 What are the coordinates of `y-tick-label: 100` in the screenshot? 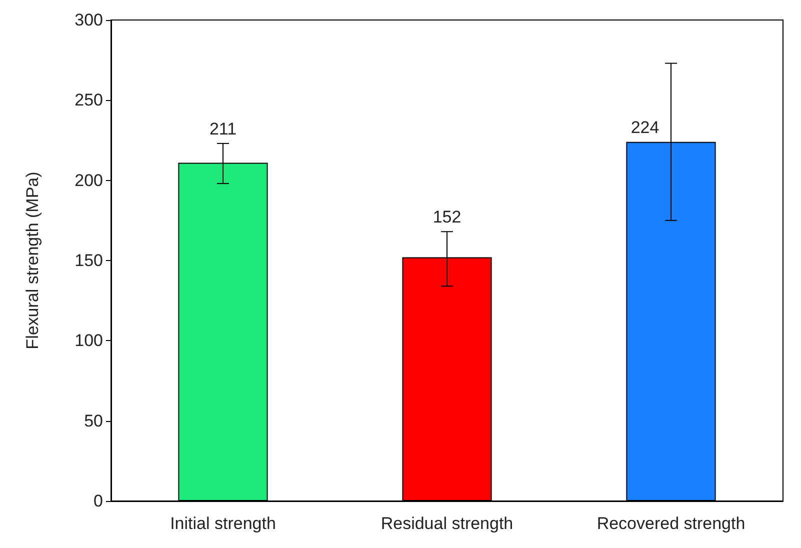 It's located at (88, 340).